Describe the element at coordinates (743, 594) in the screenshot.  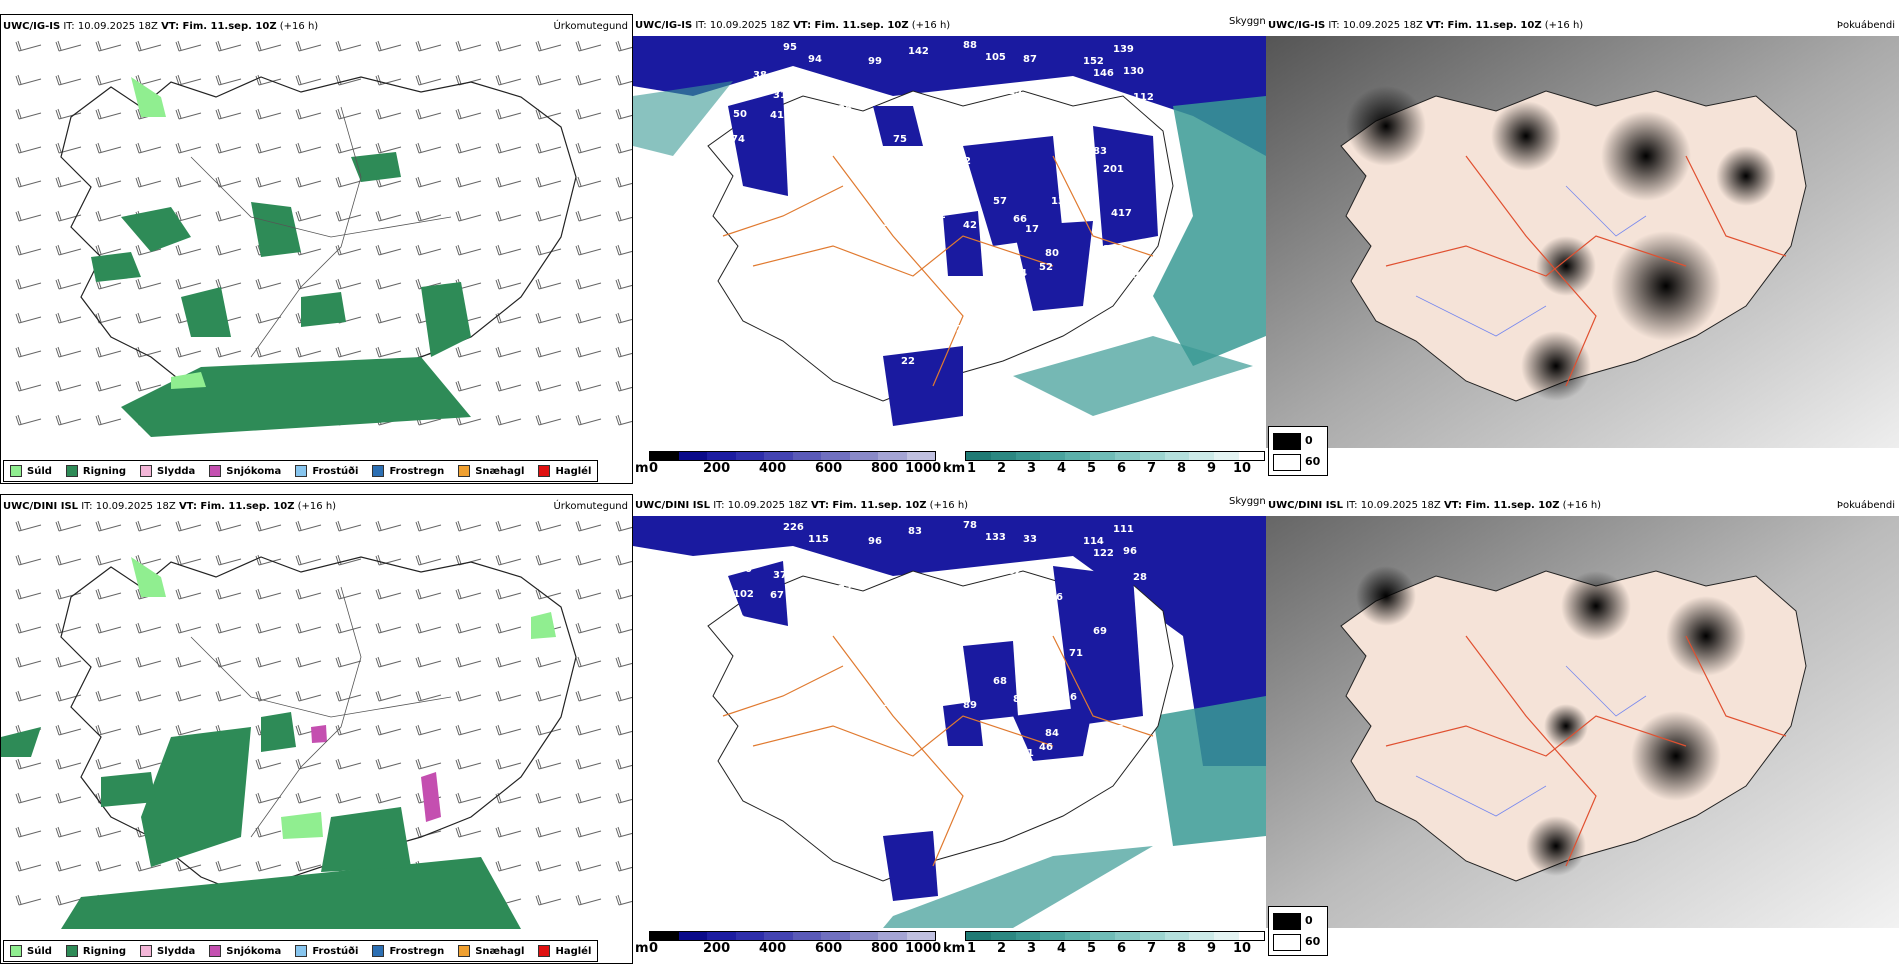
I see `cloud-base-label: 102` at that location.